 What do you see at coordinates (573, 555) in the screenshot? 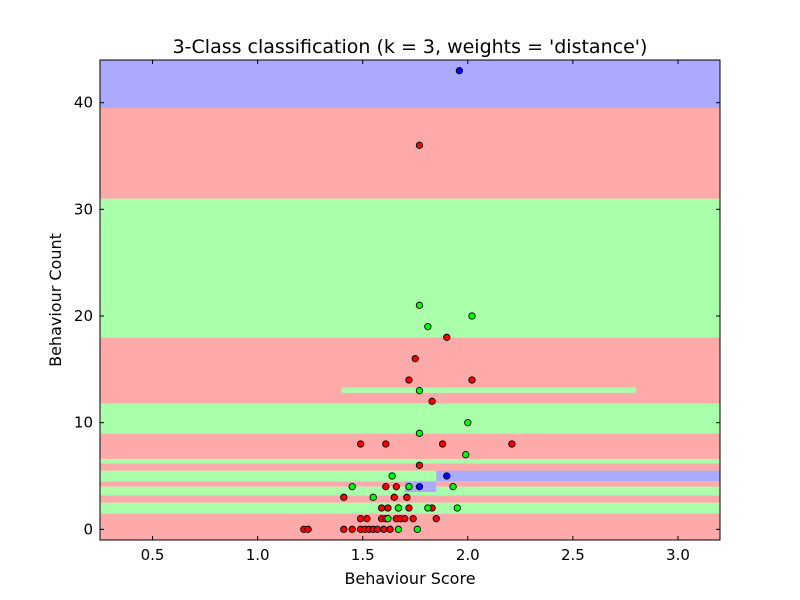
I see `x-tick-label: 2.5` at bounding box center [573, 555].